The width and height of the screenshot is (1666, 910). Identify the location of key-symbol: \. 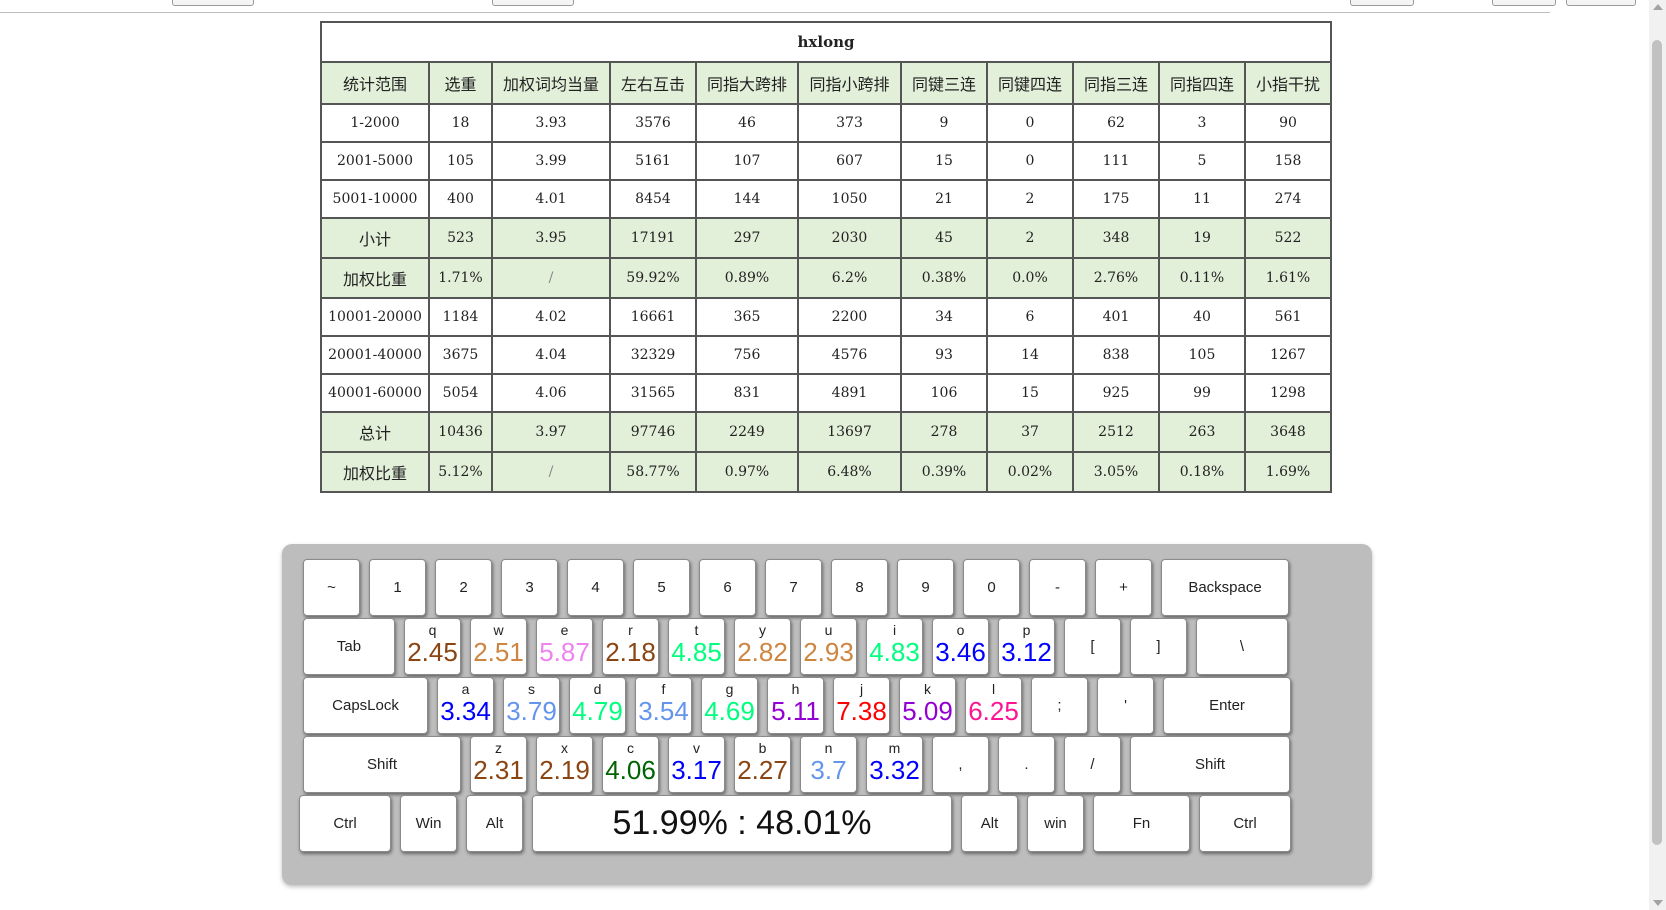
(1242, 646).